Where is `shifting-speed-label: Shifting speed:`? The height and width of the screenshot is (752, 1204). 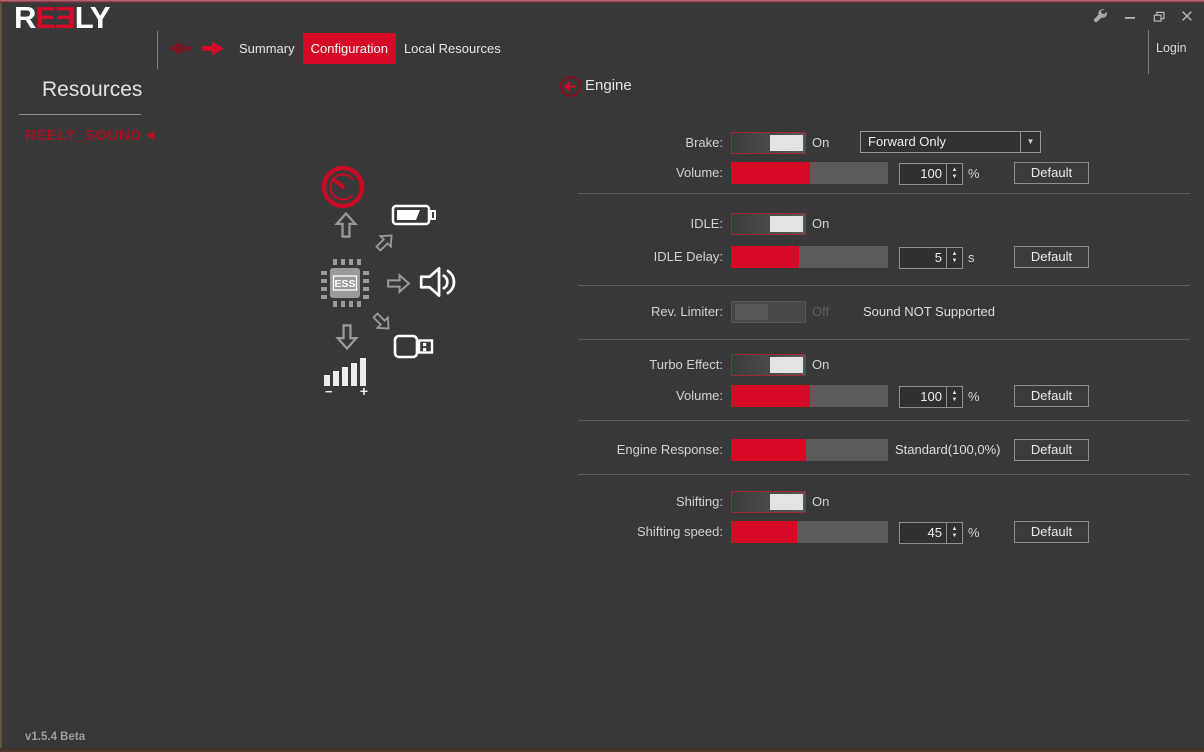 shifting-speed-label: Shifting speed: is located at coordinates (679, 531).